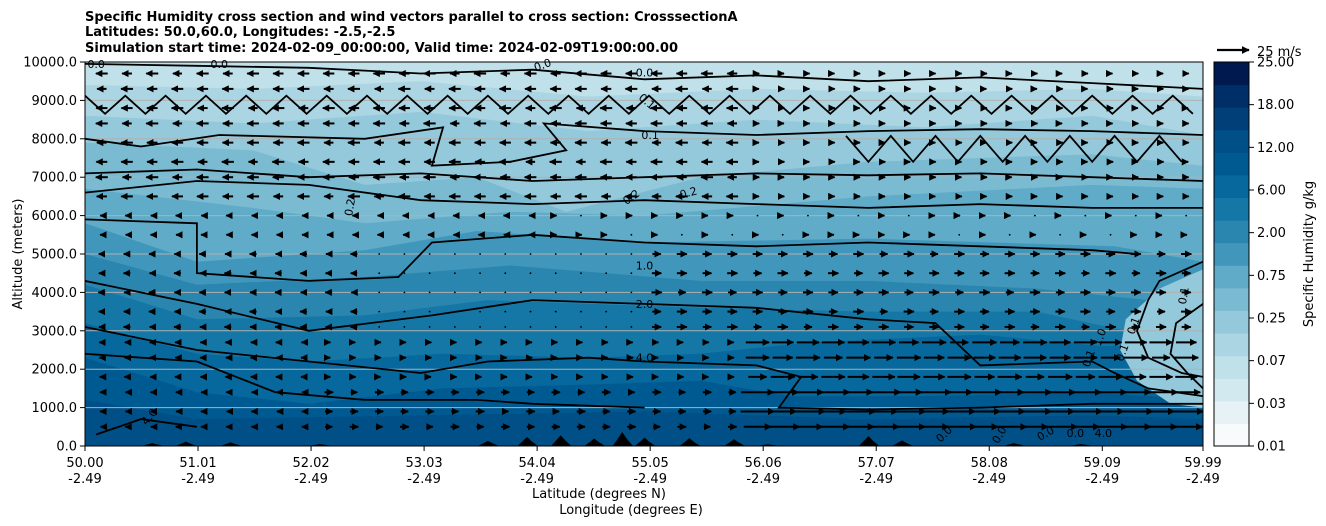 The image size is (1326, 526). Describe the element at coordinates (650, 135) in the screenshot. I see `contour-label-5: 0.1` at that location.